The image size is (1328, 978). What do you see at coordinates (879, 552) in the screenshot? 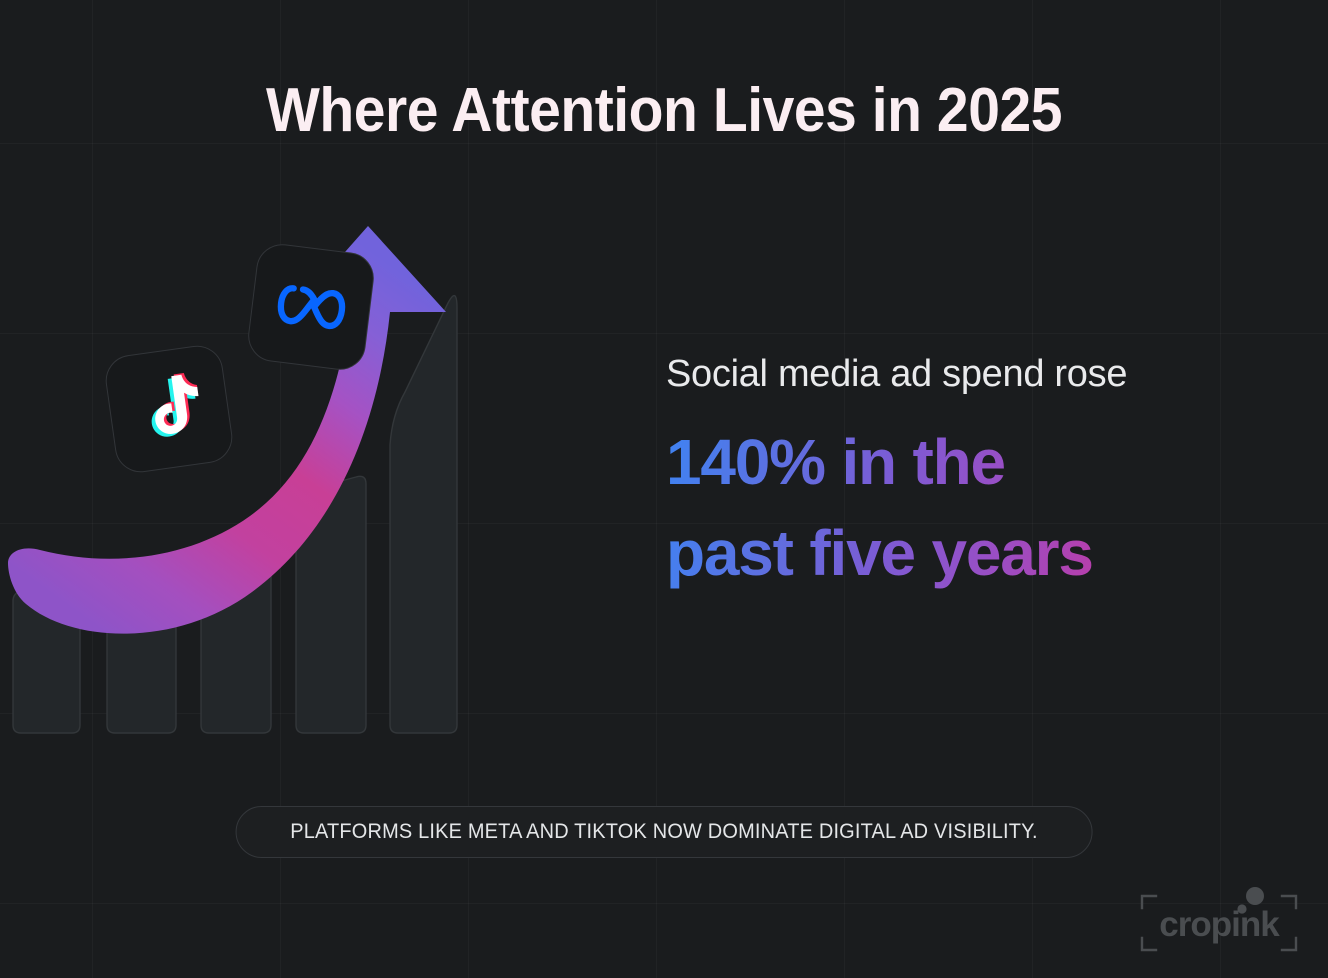
I see `stat-line-2: past five years` at bounding box center [879, 552].